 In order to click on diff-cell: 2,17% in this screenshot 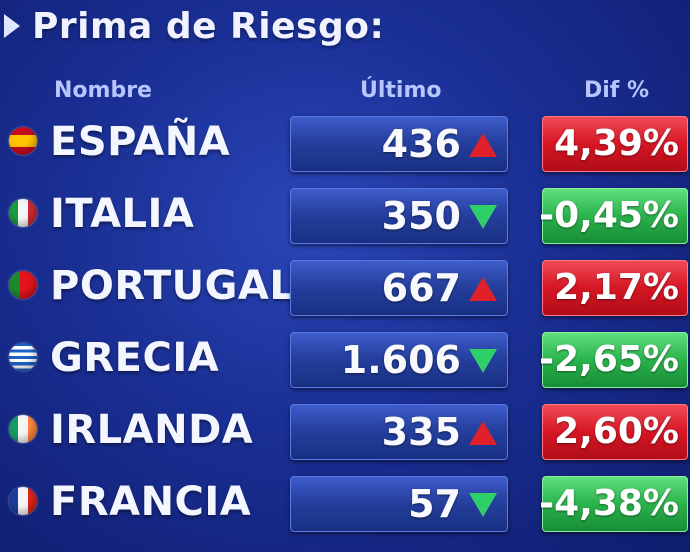, I will do `click(615, 288)`.